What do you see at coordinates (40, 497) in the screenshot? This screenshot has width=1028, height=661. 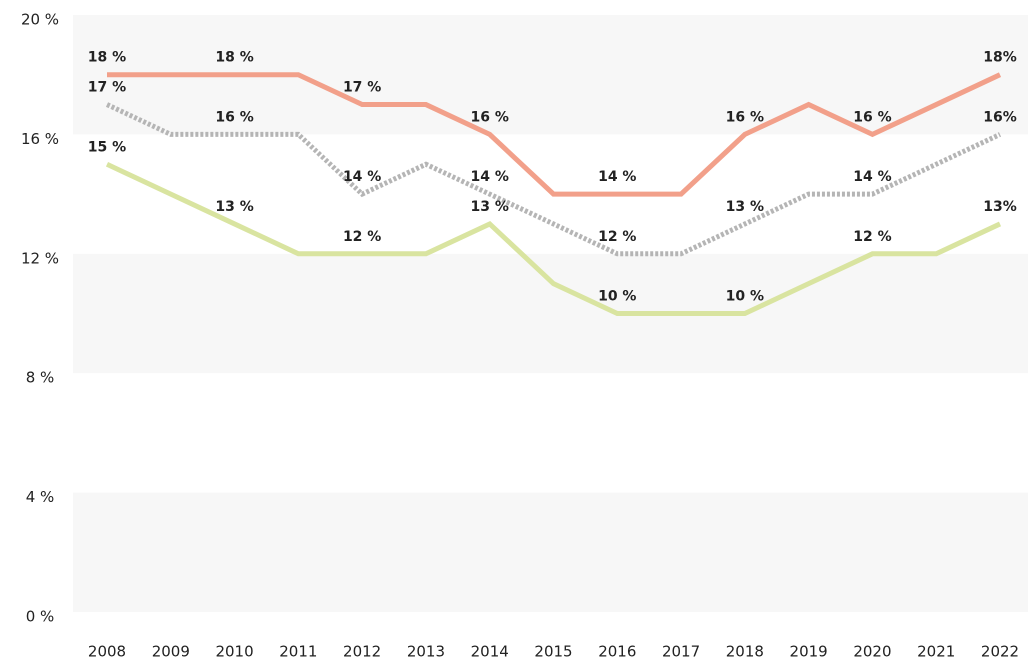 I see `y-tick-label: 4 %` at bounding box center [40, 497].